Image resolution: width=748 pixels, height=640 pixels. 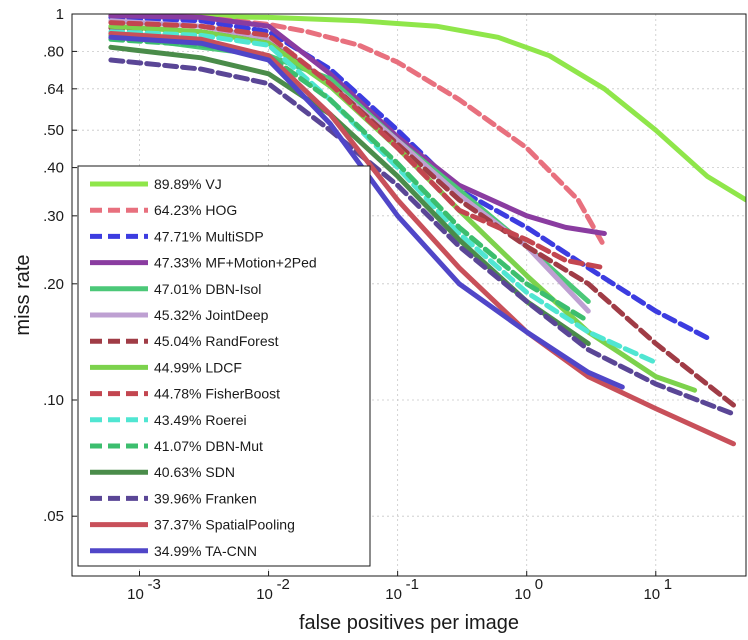 I want to click on x-tick-exponent: -2, so click(x=283, y=584).